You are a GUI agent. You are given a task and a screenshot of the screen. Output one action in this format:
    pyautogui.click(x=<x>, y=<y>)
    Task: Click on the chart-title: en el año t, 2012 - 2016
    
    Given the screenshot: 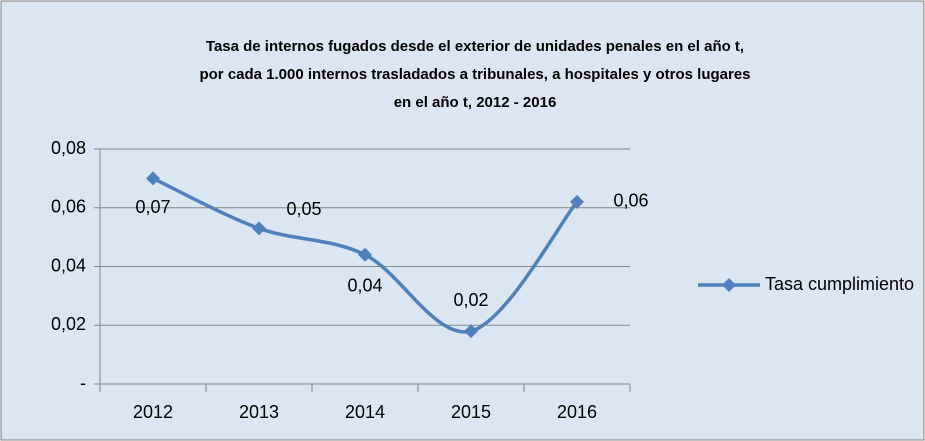 What is the action you would take?
    pyautogui.click(x=475, y=102)
    